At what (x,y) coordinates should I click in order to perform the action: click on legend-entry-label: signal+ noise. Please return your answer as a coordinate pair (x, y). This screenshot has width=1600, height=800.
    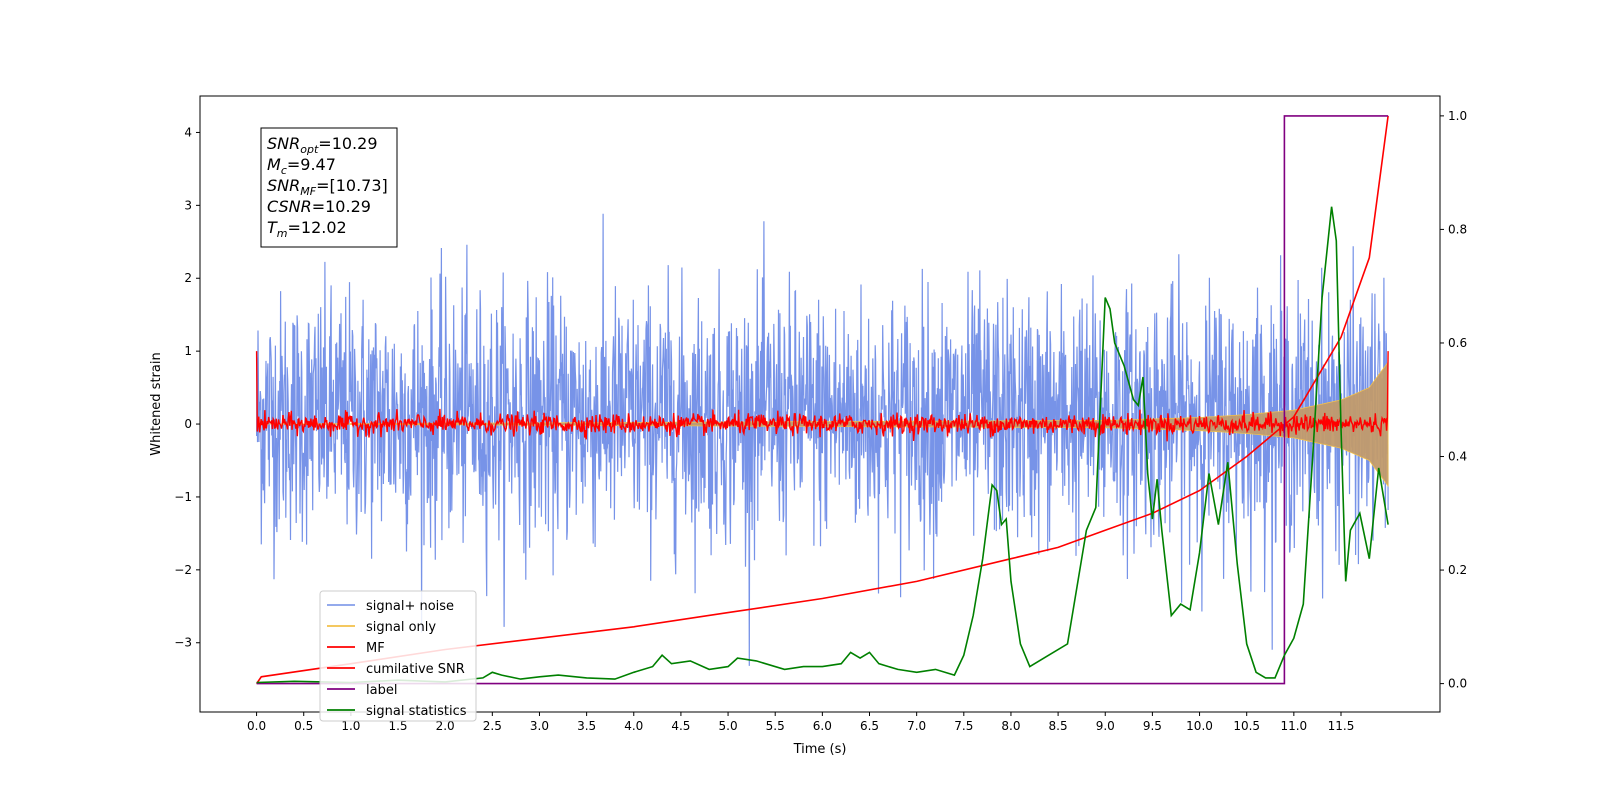
    Looking at the image, I should click on (410, 606).